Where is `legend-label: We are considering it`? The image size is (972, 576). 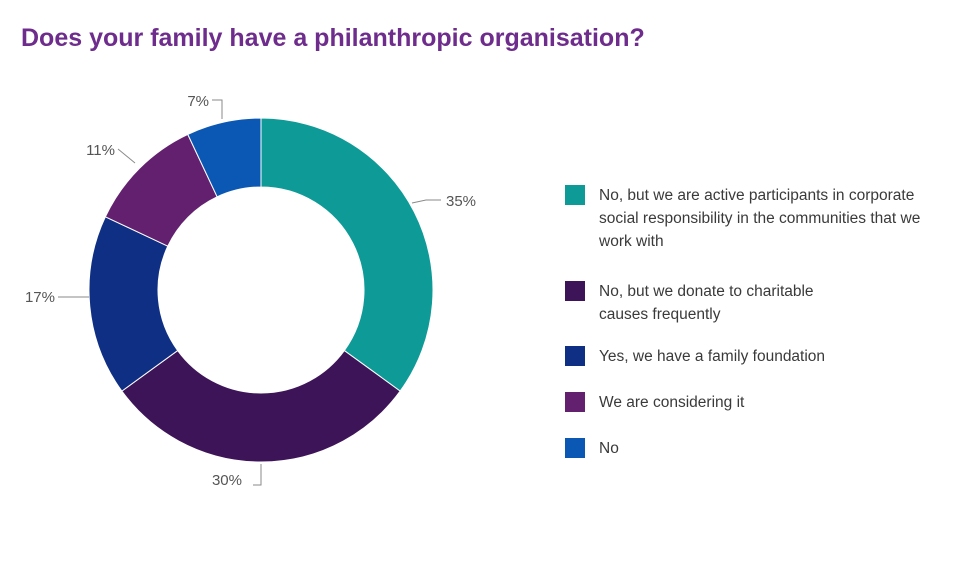
legend-label: We are considering it is located at coordinates (672, 402).